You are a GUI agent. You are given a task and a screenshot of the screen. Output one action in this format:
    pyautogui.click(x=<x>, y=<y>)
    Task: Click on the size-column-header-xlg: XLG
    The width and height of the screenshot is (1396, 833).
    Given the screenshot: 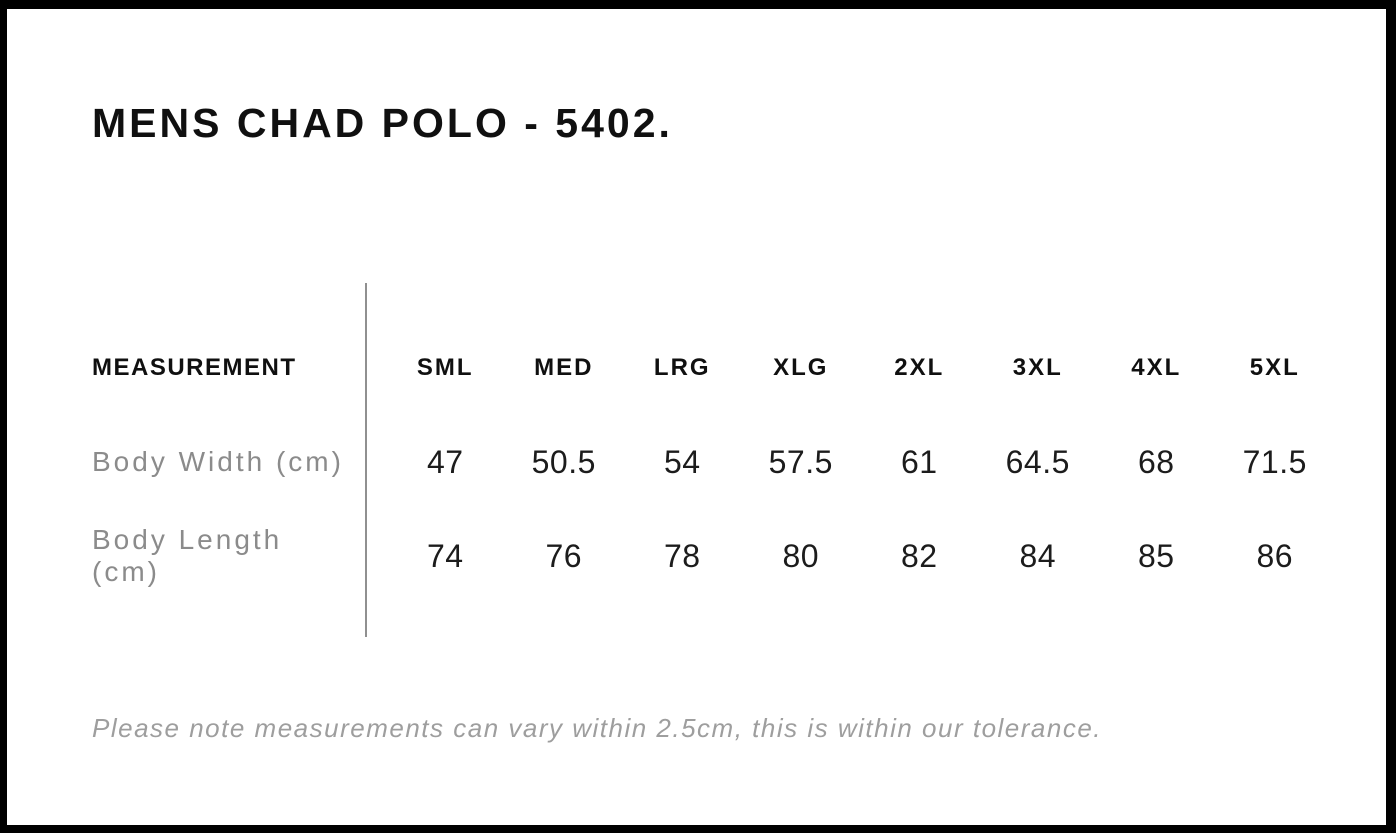 What is the action you would take?
    pyautogui.click(x=801, y=367)
    